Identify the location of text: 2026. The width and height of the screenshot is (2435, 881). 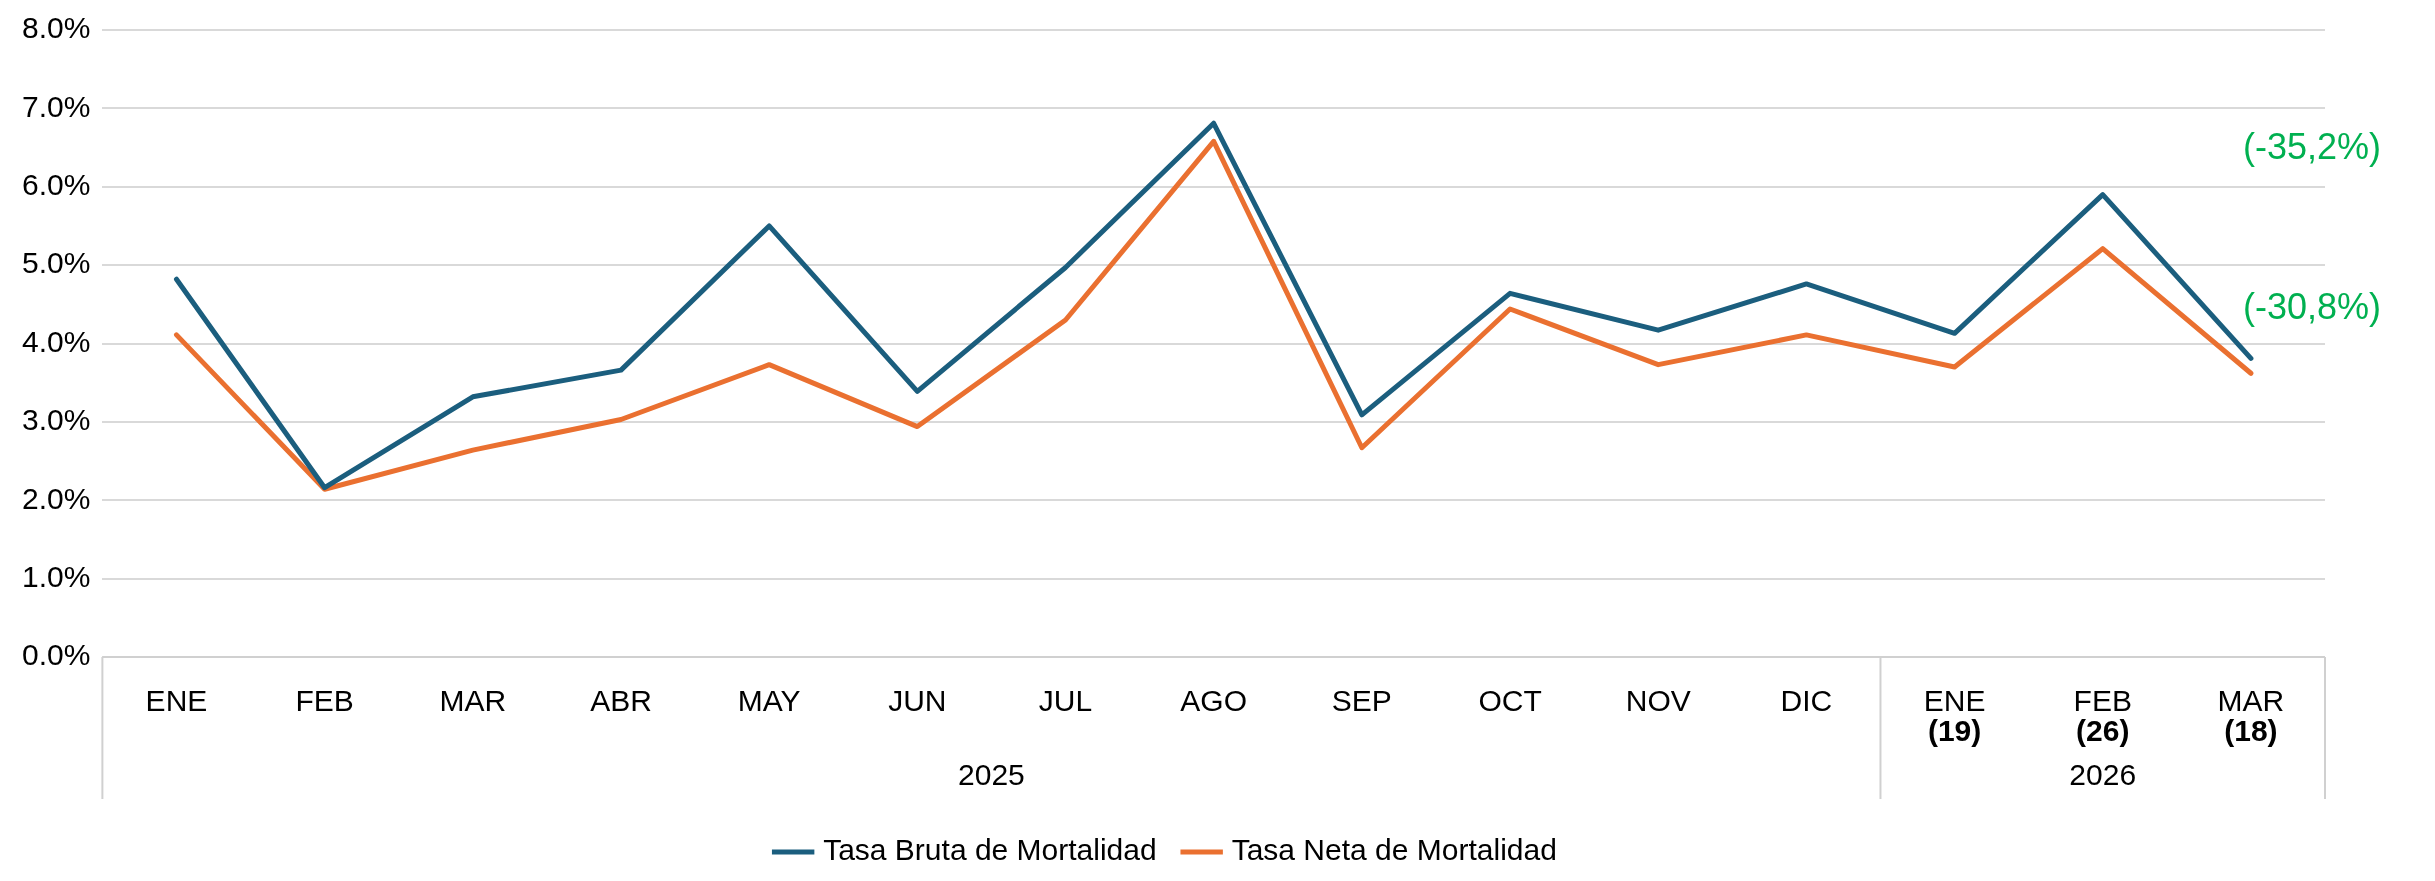
(2103, 775).